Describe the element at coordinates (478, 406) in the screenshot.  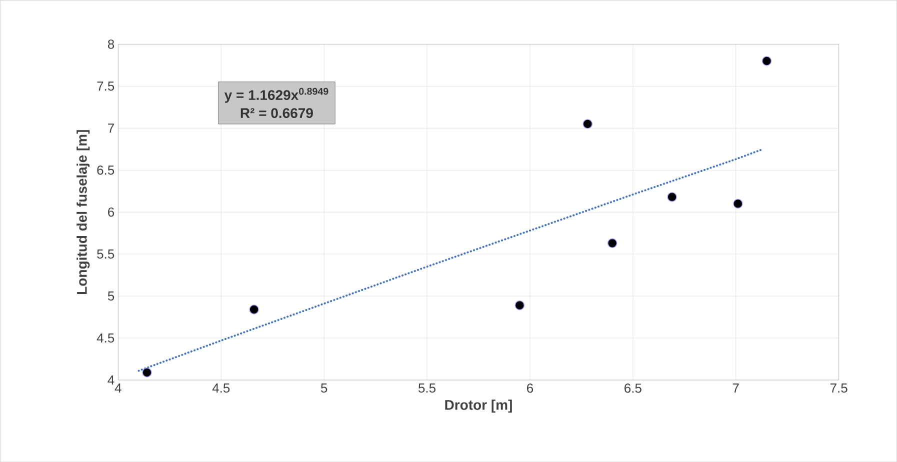
I see `x-axis-title: Drotor [m]` at that location.